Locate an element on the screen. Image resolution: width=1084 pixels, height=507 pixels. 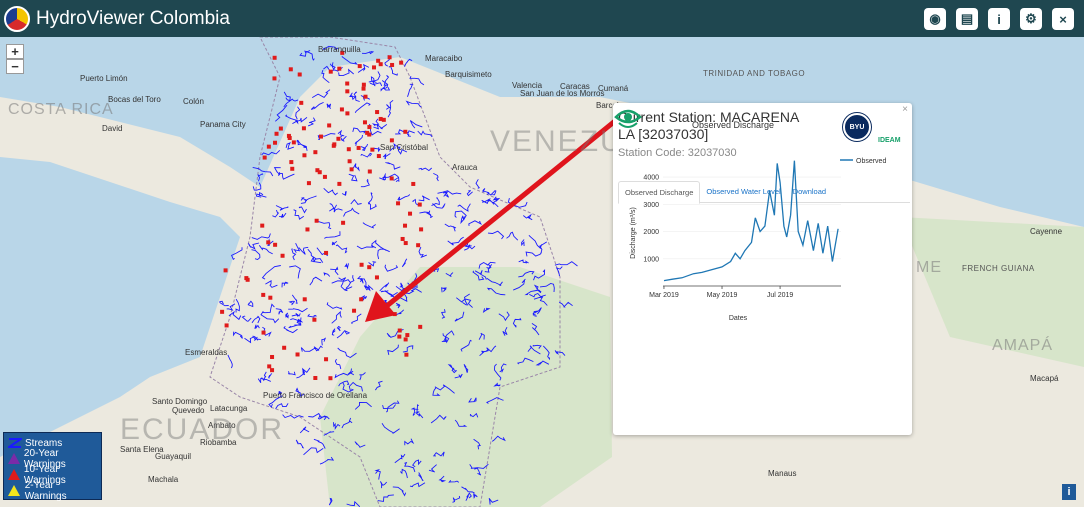
zoom-out-button: − is located at coordinates (15, 66).